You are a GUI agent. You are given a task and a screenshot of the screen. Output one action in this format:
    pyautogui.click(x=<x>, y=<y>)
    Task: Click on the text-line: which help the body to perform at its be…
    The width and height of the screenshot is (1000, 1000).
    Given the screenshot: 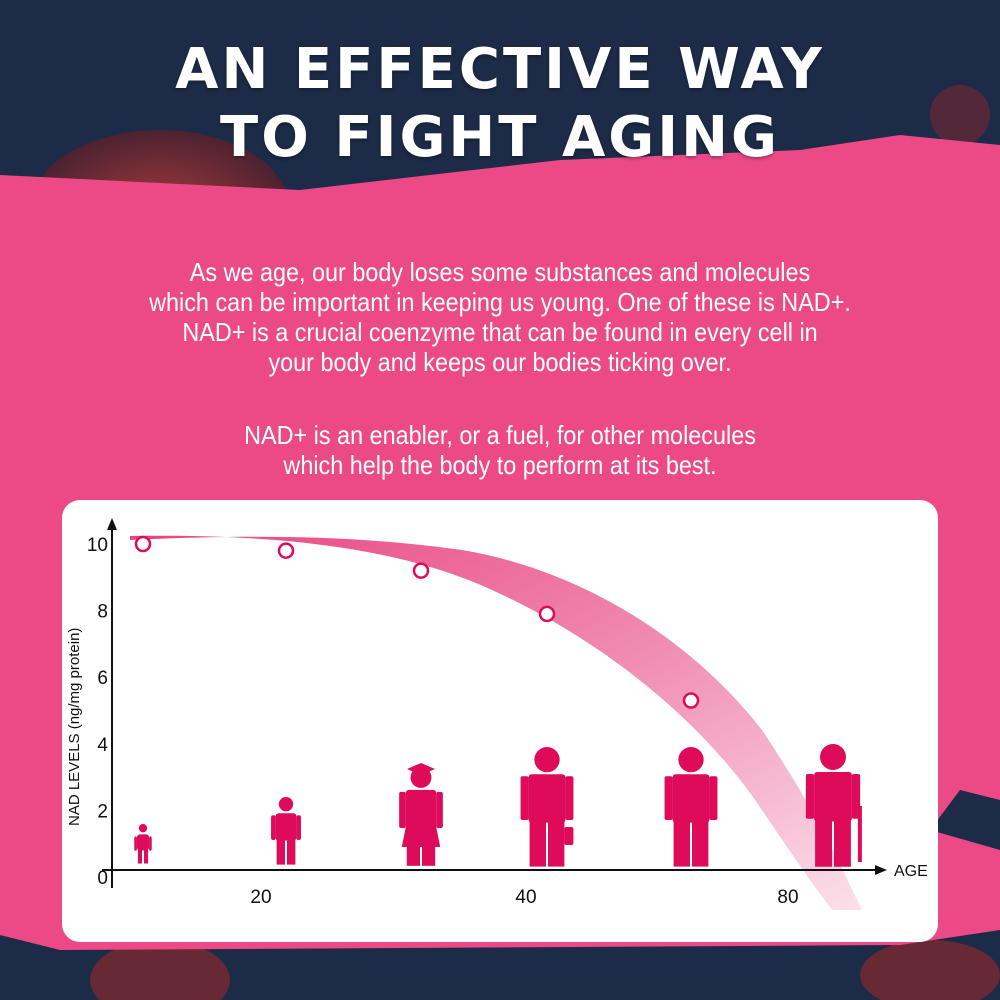 What is the action you would take?
    pyautogui.click(x=500, y=465)
    